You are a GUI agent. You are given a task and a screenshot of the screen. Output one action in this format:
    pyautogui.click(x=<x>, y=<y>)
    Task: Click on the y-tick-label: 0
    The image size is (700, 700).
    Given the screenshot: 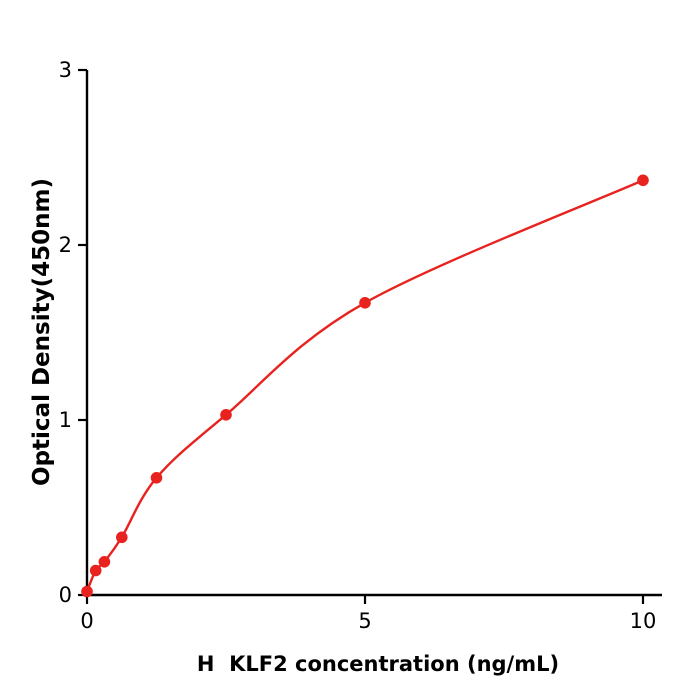 What is the action you would take?
    pyautogui.click(x=65, y=595)
    